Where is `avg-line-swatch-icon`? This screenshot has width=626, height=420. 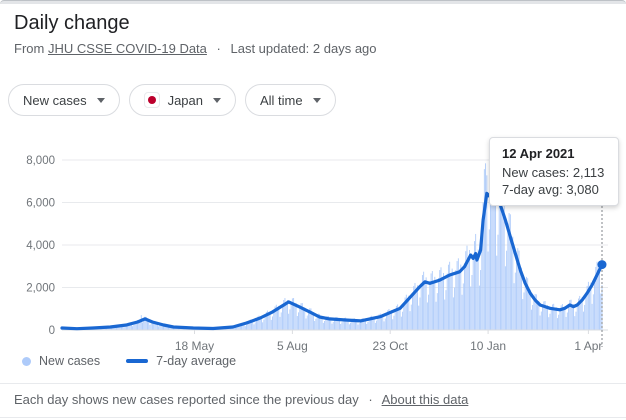 avg-line-swatch-icon is located at coordinates (137, 361).